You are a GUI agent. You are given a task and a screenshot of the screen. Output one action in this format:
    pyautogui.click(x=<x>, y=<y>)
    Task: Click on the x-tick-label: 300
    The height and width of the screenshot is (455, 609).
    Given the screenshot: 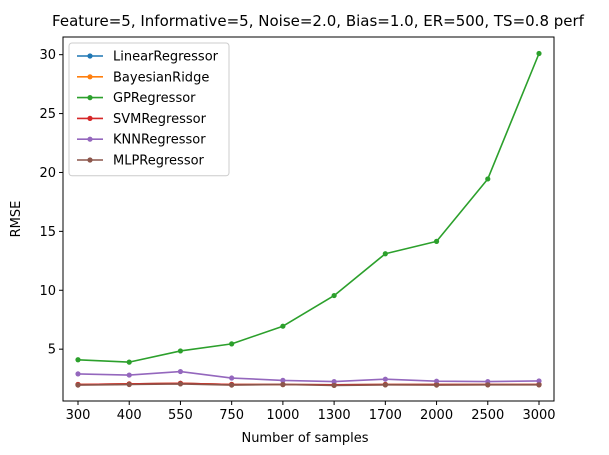 What is the action you would take?
    pyautogui.click(x=78, y=415)
    